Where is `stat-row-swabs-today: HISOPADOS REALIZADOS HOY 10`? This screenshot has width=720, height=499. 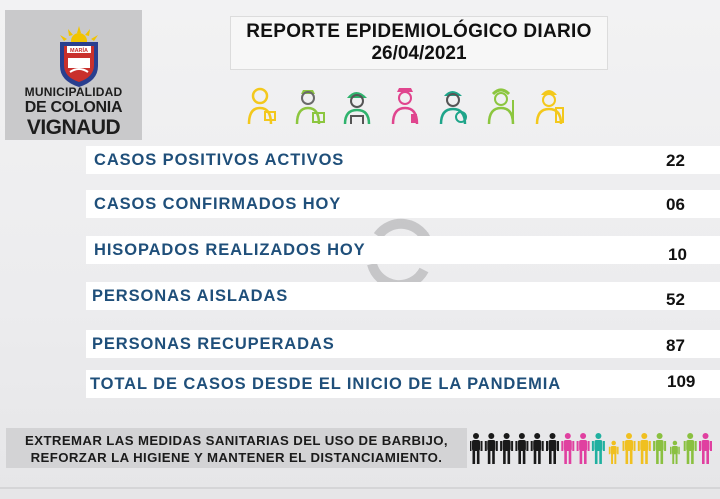
stat-row-swabs-today: HISOPADOS REALIZADOS HOY 10 is located at coordinates (403, 250).